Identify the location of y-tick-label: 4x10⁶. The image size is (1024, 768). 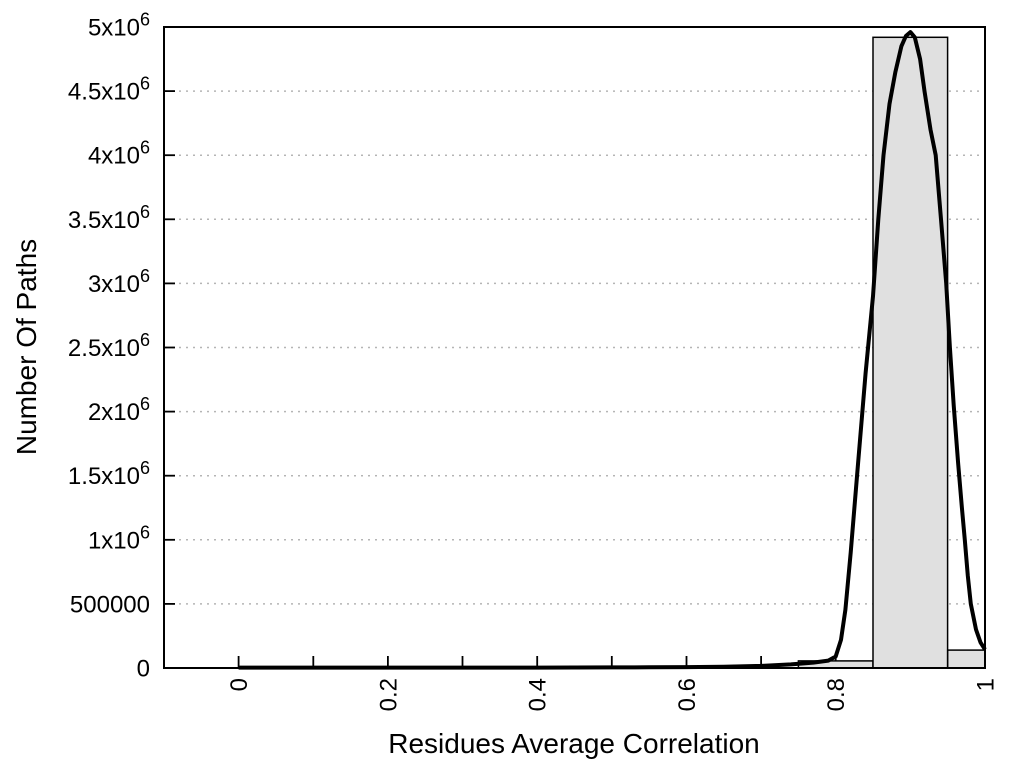
(119, 154).